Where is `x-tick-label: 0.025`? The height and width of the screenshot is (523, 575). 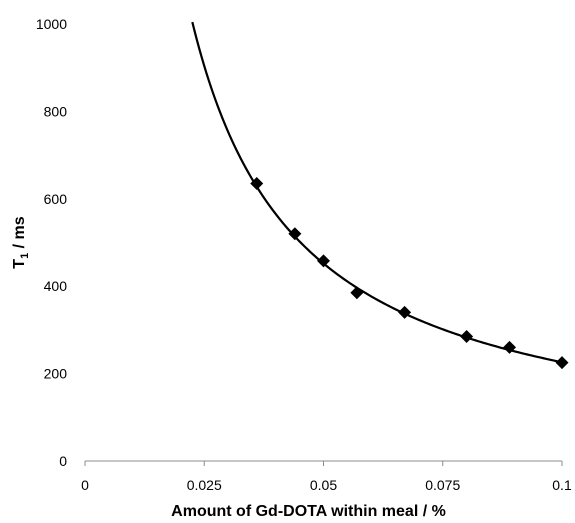 x-tick-label: 0.025 is located at coordinates (204, 485).